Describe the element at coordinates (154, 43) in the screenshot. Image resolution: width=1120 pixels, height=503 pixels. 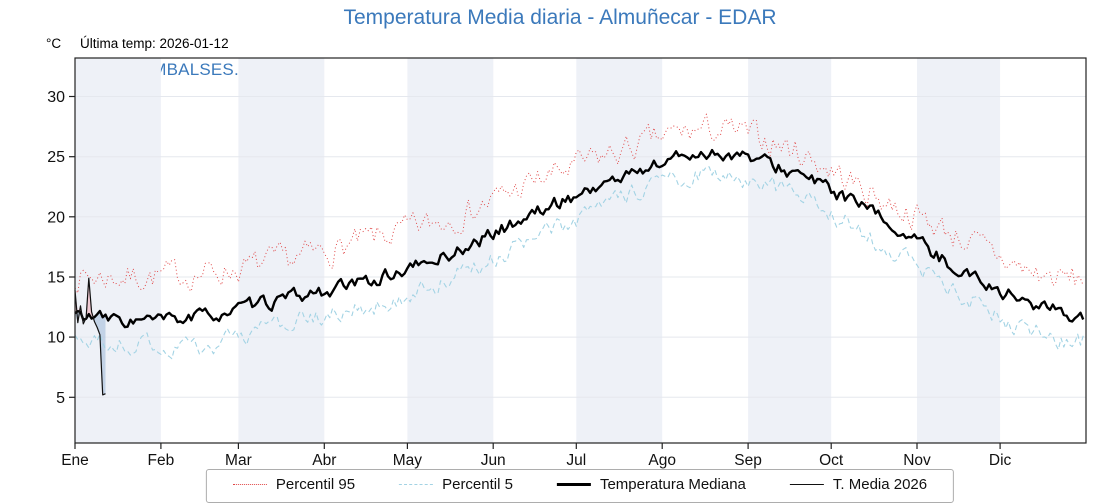
I see `last-temp-label: Última temp: 2026-01-12` at that location.